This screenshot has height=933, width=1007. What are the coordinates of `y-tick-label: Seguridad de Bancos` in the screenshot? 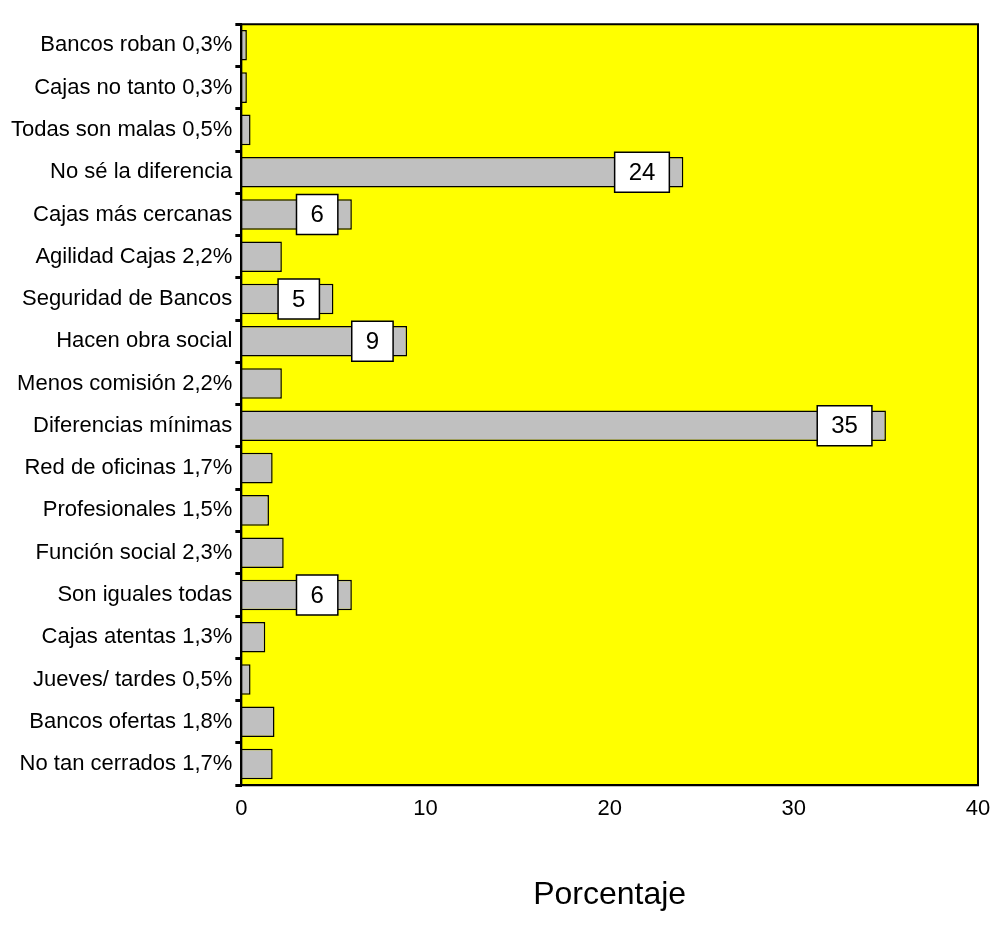 It's located at (127, 298).